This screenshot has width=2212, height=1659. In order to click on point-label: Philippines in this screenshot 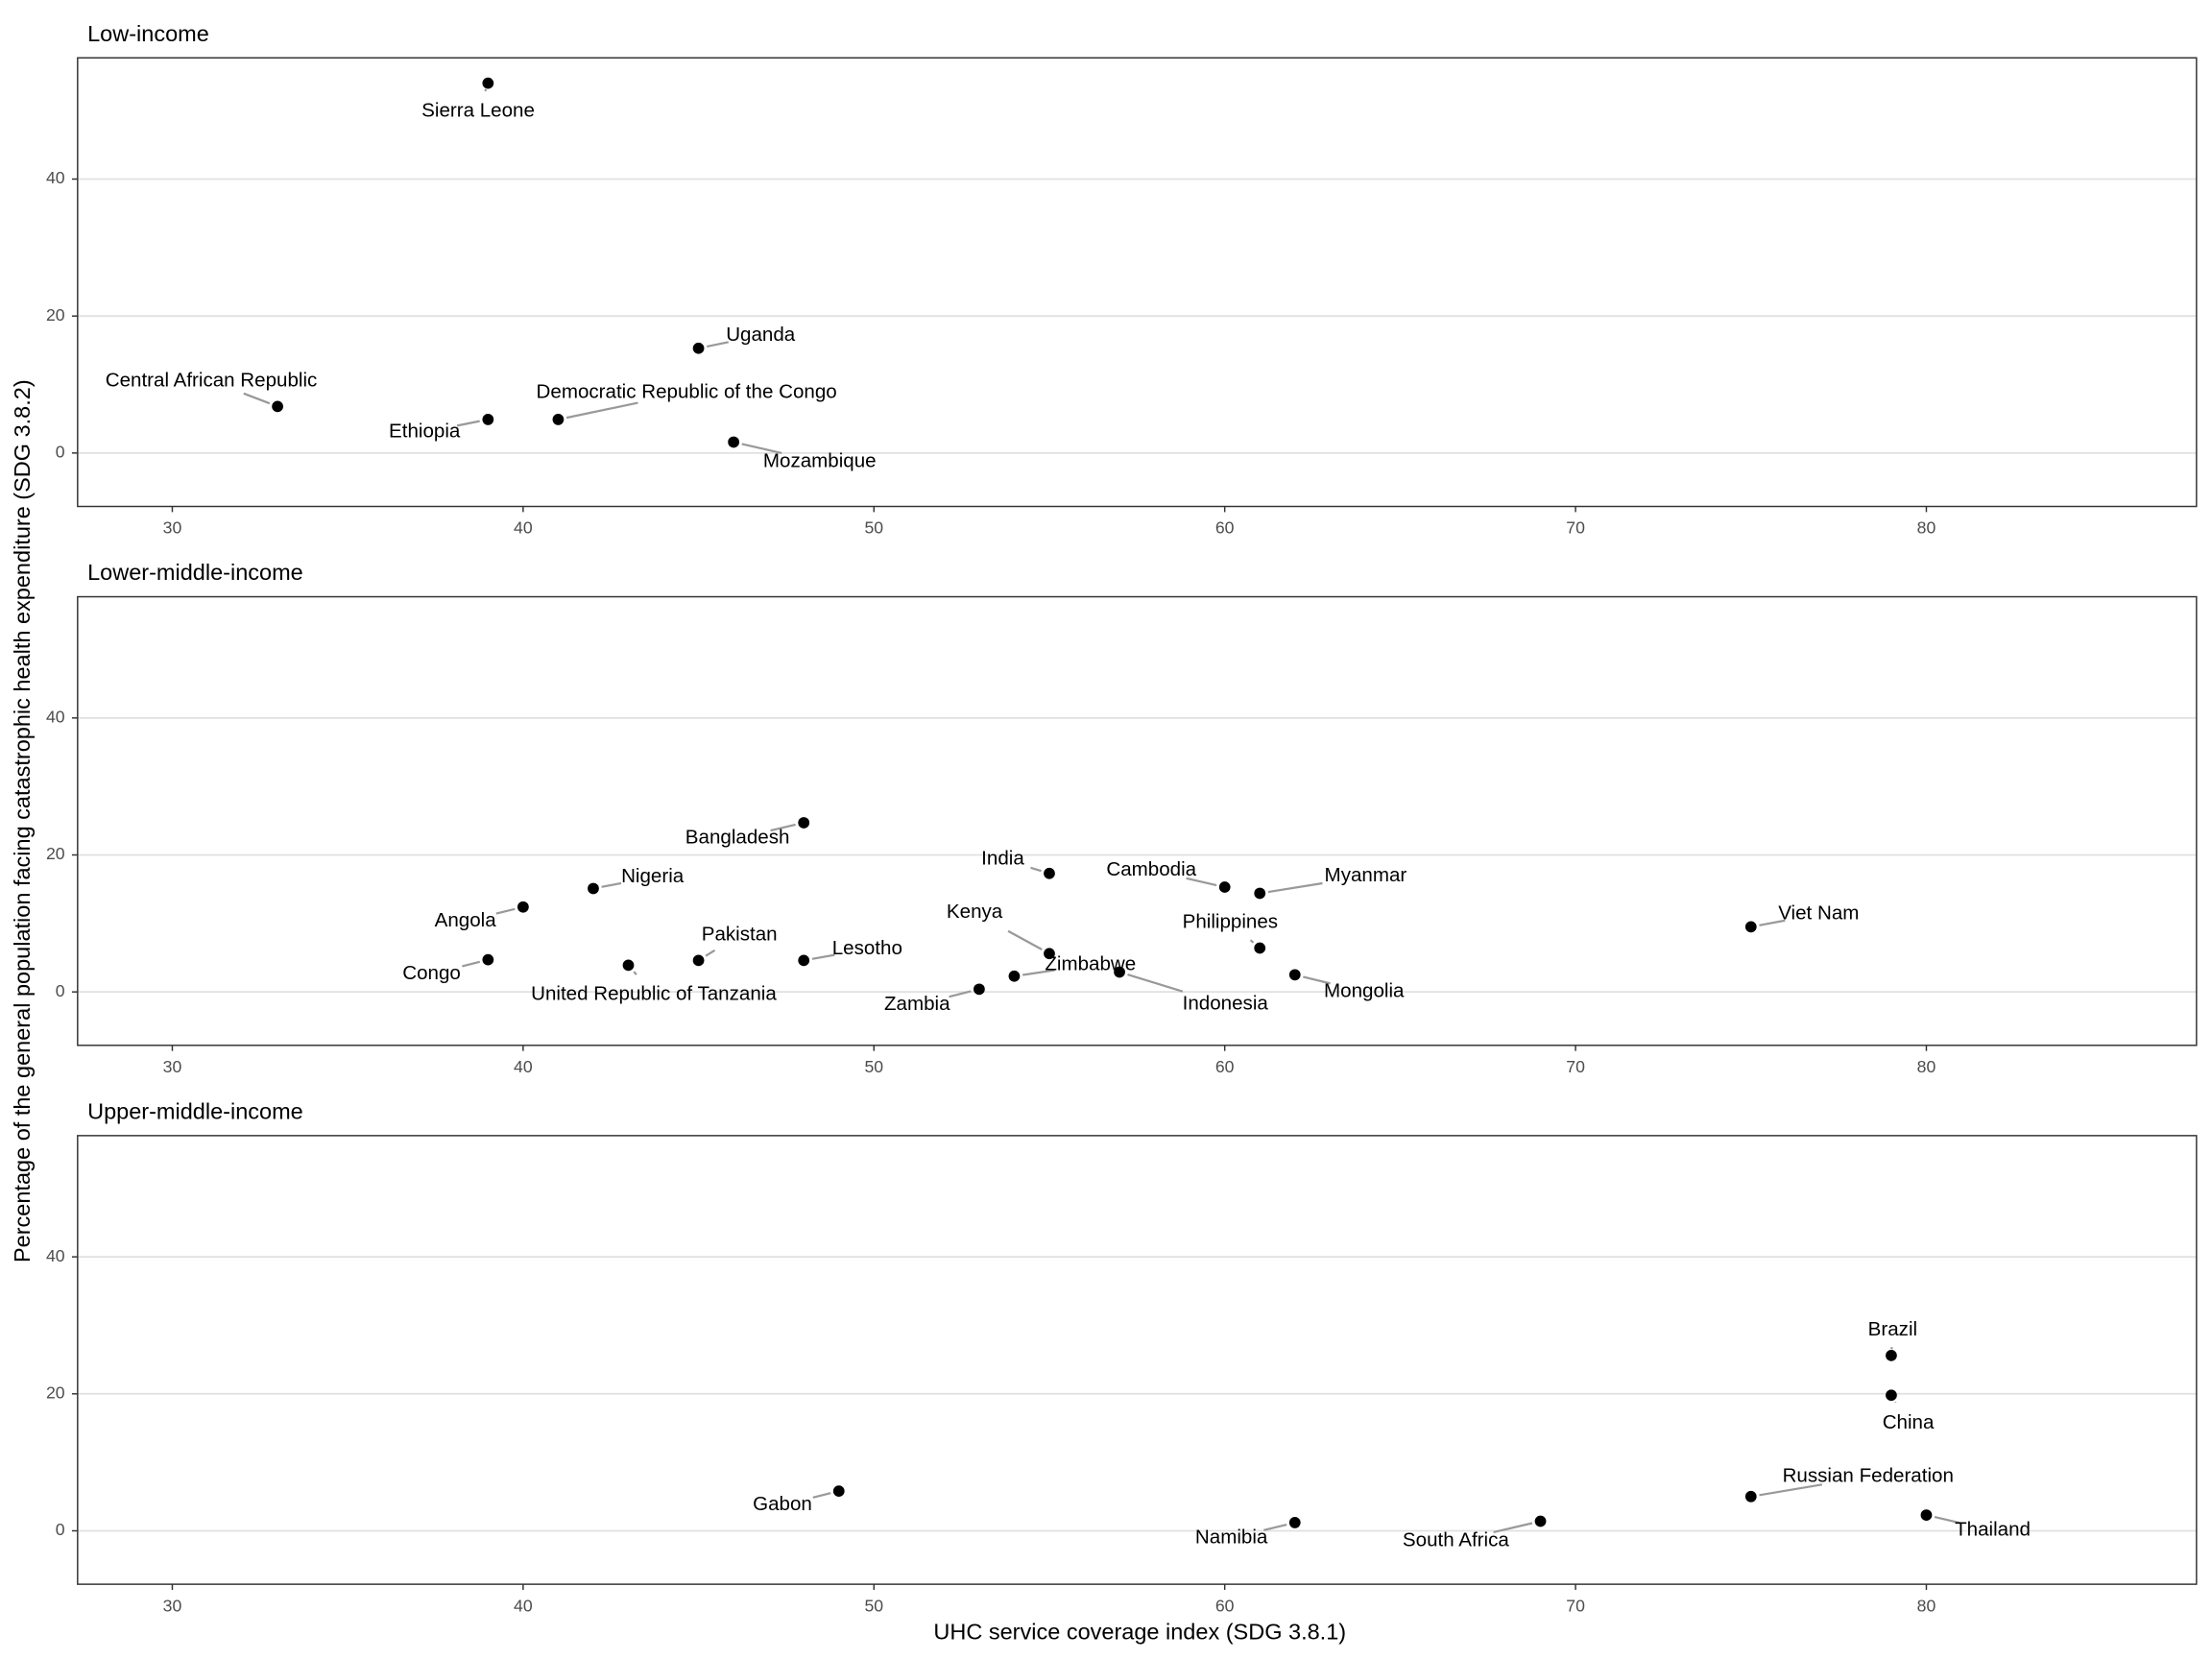, I will do `click(1230, 922)`.